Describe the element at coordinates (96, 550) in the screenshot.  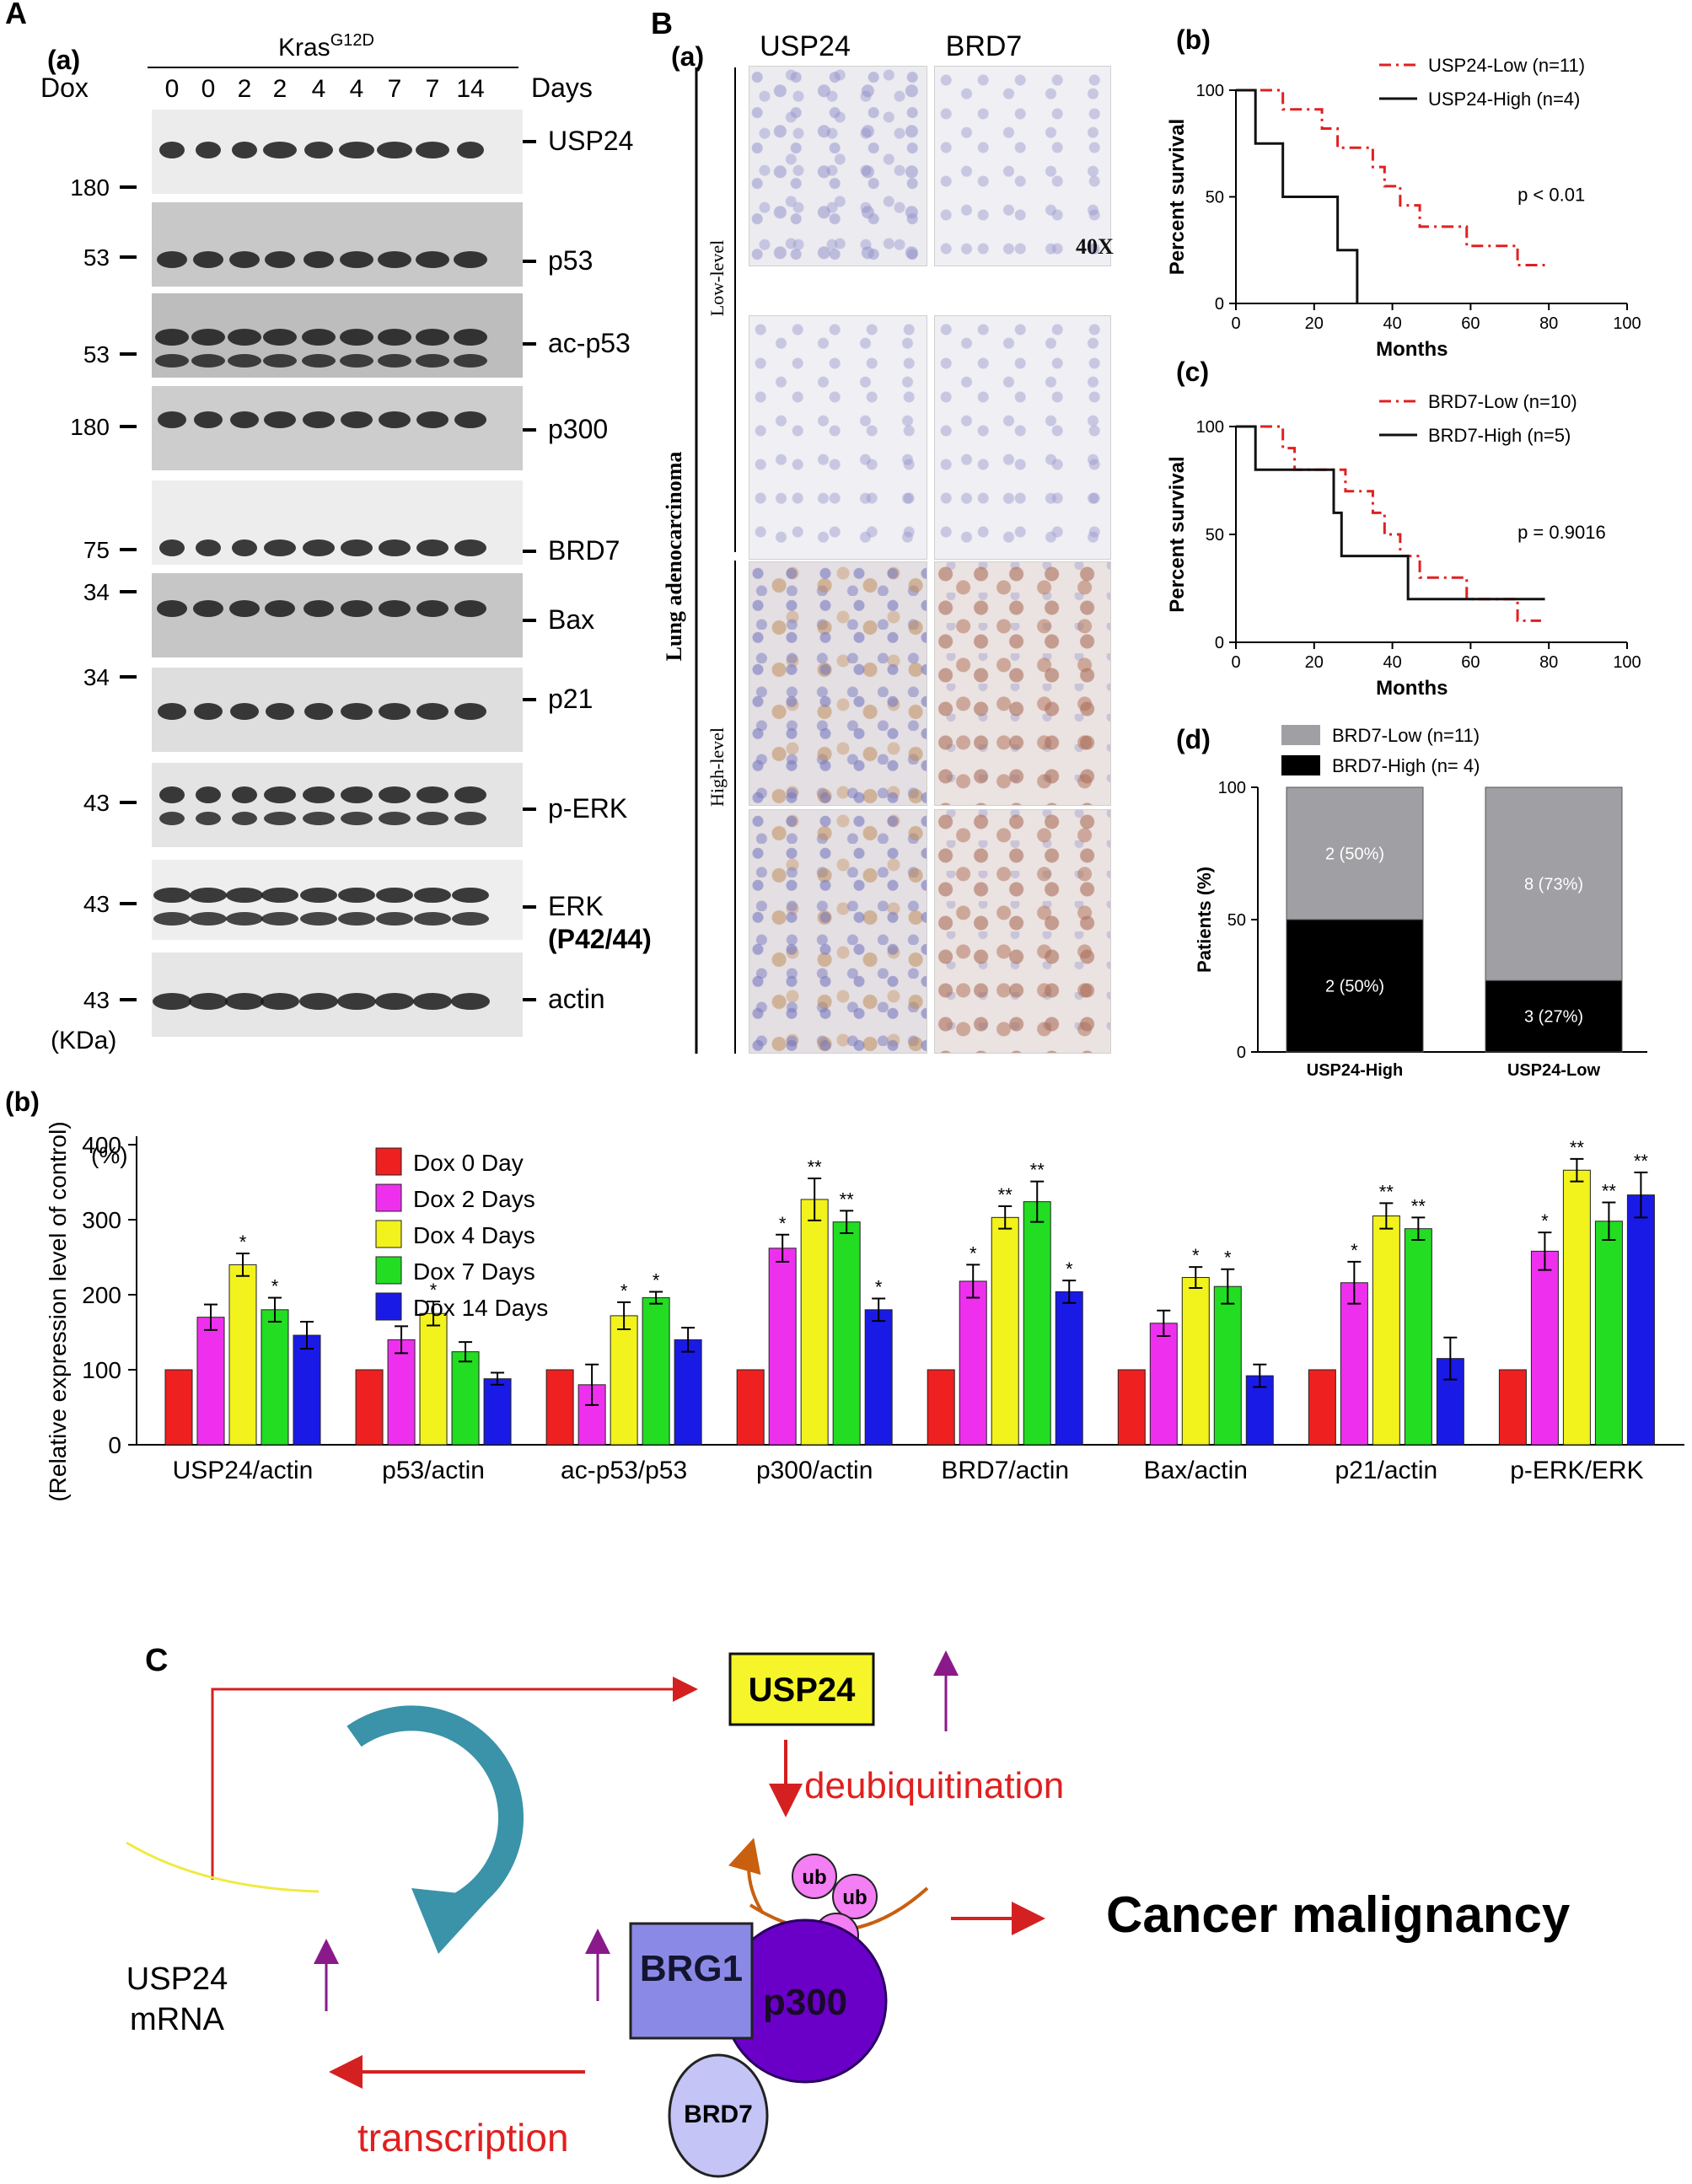
I see `mw-marker-label: 75` at that location.